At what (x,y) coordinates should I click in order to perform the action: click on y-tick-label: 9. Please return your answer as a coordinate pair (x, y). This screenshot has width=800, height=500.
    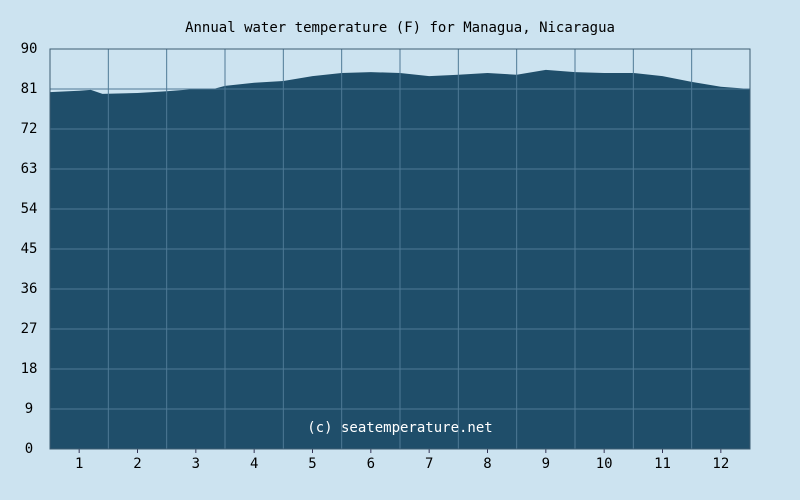
    Looking at the image, I should click on (29, 409).